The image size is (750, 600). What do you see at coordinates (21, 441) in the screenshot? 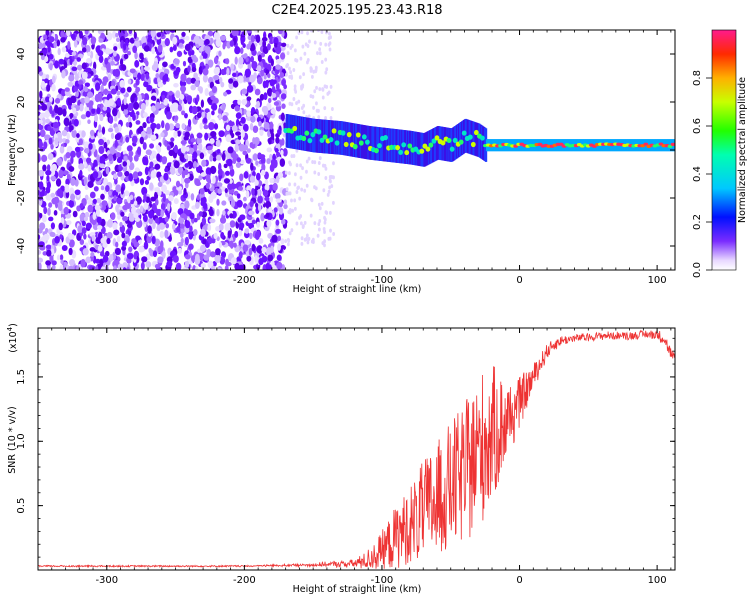
I see `snr-y-tick-label: 1.0` at bounding box center [21, 441].